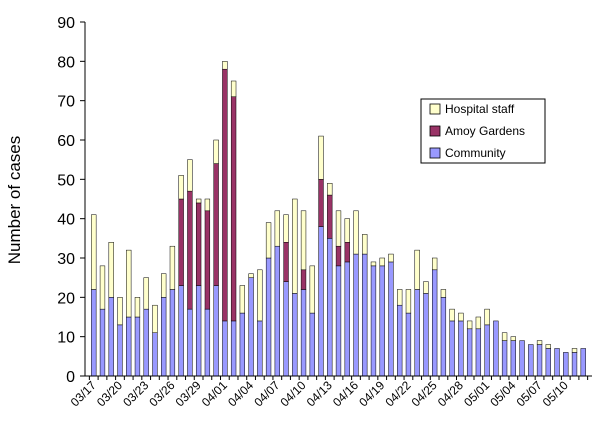 The image size is (600, 436). What do you see at coordinates (14, 200) in the screenshot?
I see `y-axis-label: Number of cases` at bounding box center [14, 200].